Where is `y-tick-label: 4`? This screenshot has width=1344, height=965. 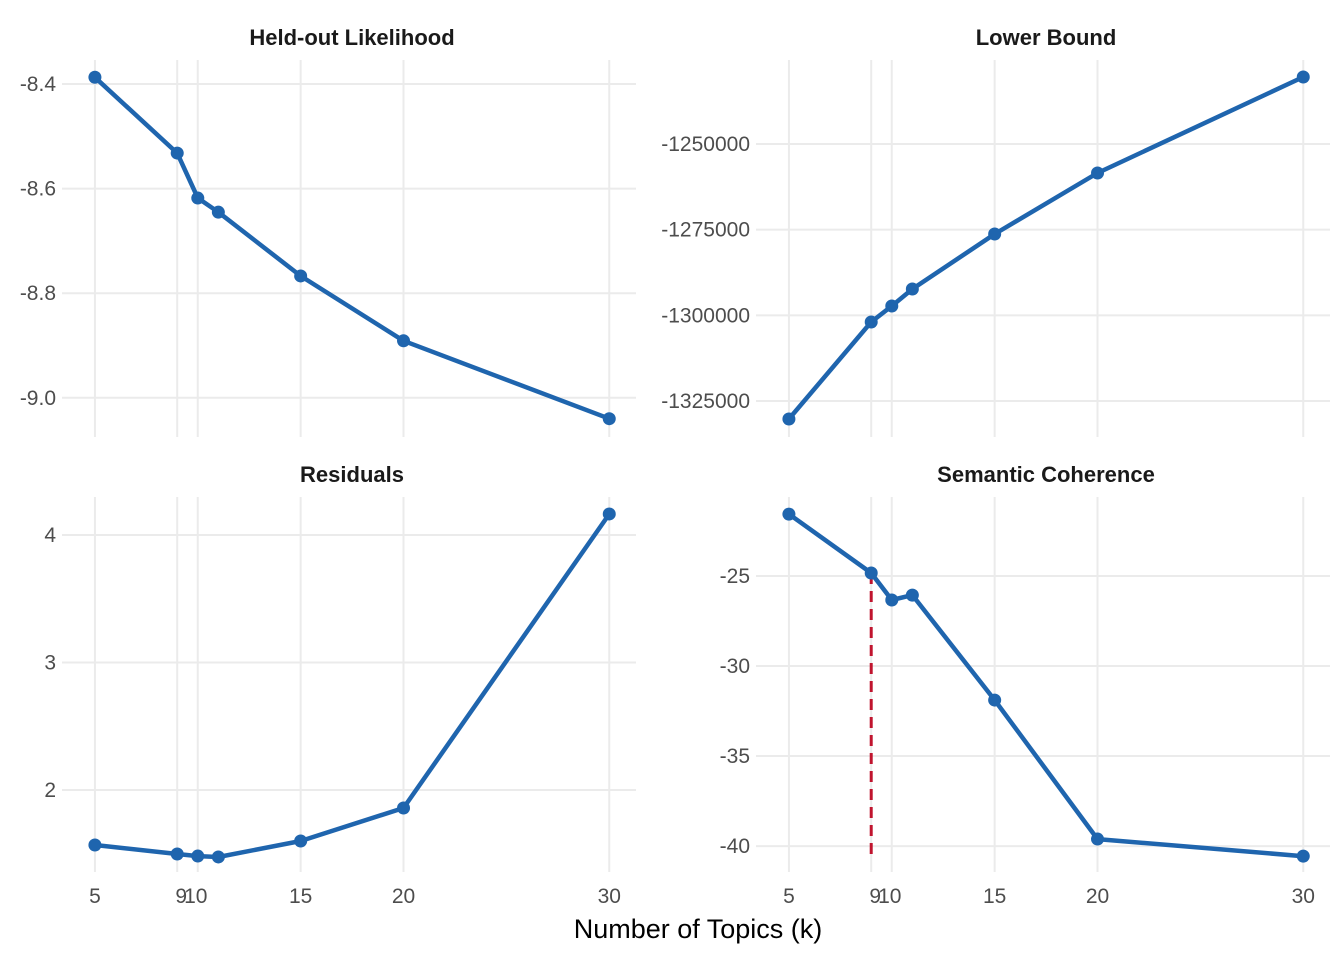 y-tick-label: 4 is located at coordinates (50, 535).